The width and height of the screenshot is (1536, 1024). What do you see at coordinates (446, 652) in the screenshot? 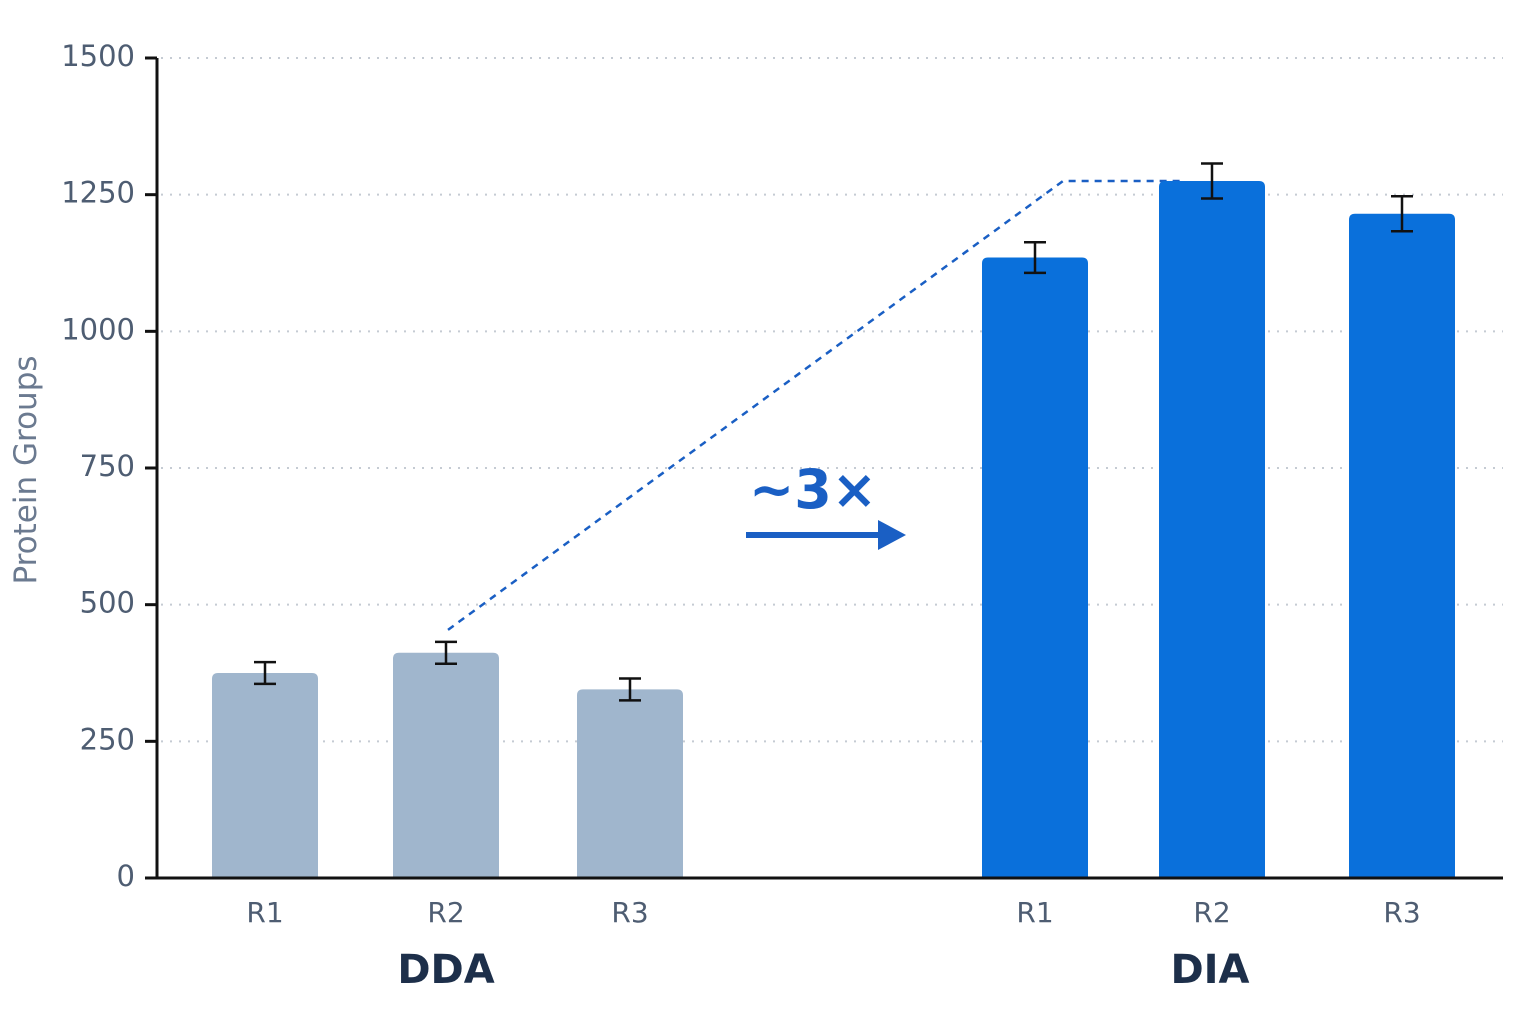
I see `error-bar-dda-r2` at bounding box center [446, 652].